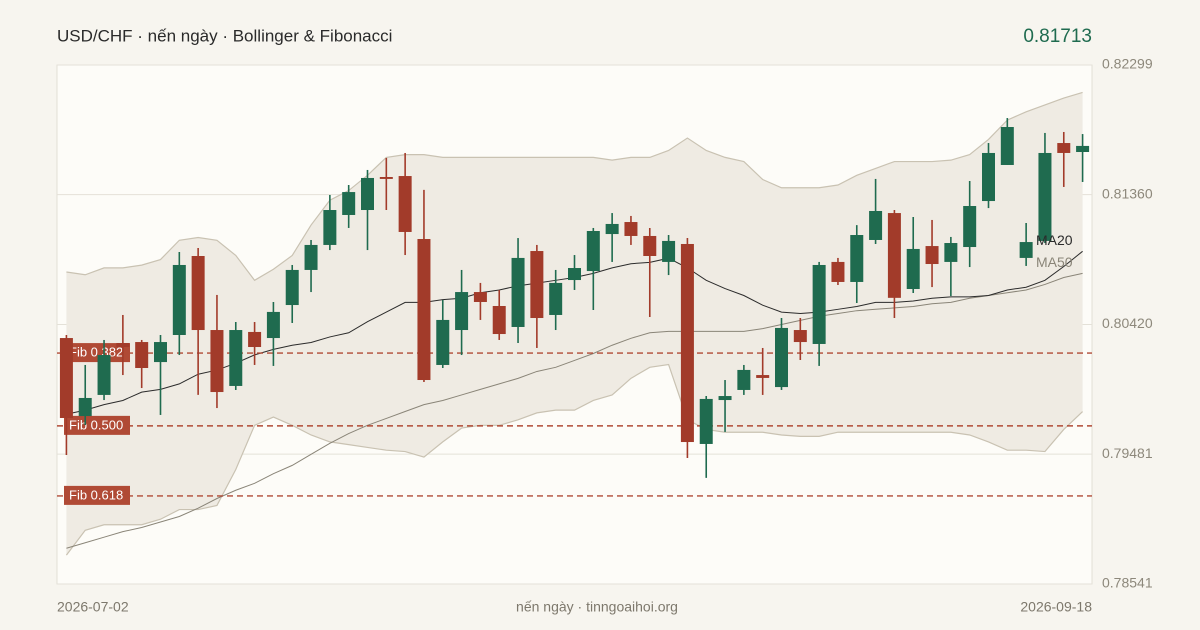 Image resolution: width=1200 pixels, height=630 pixels. What do you see at coordinates (1056, 607) in the screenshot?
I see `end-date: 2026-09-18` at bounding box center [1056, 607].